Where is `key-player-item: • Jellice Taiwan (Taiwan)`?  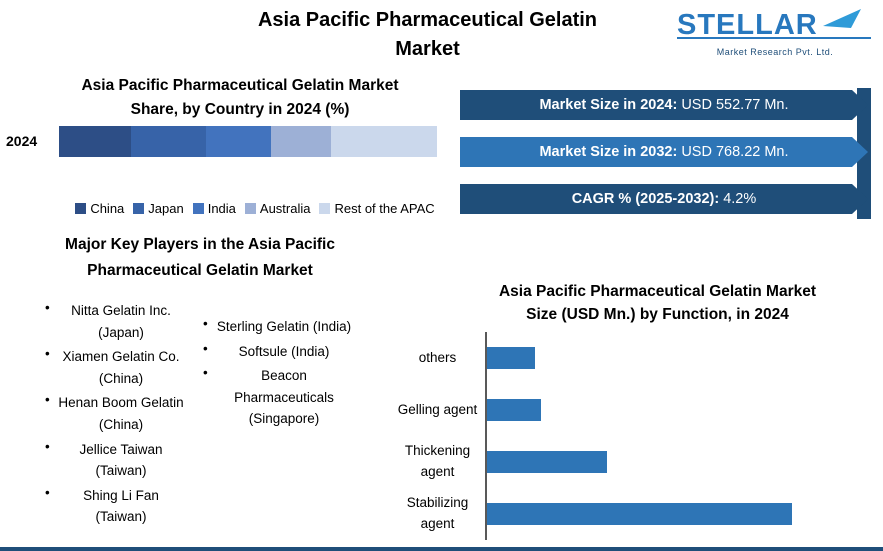 key-player-item: • Jellice Taiwan (Taiwan) is located at coordinates (115, 460).